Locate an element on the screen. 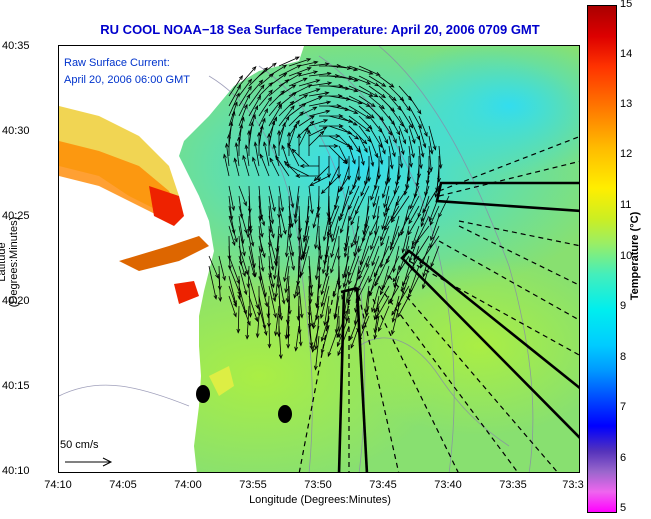 This screenshot has width=651, height=519. y-axis-label: Latitude (Degrees:Minutes) is located at coordinates (10, 262).